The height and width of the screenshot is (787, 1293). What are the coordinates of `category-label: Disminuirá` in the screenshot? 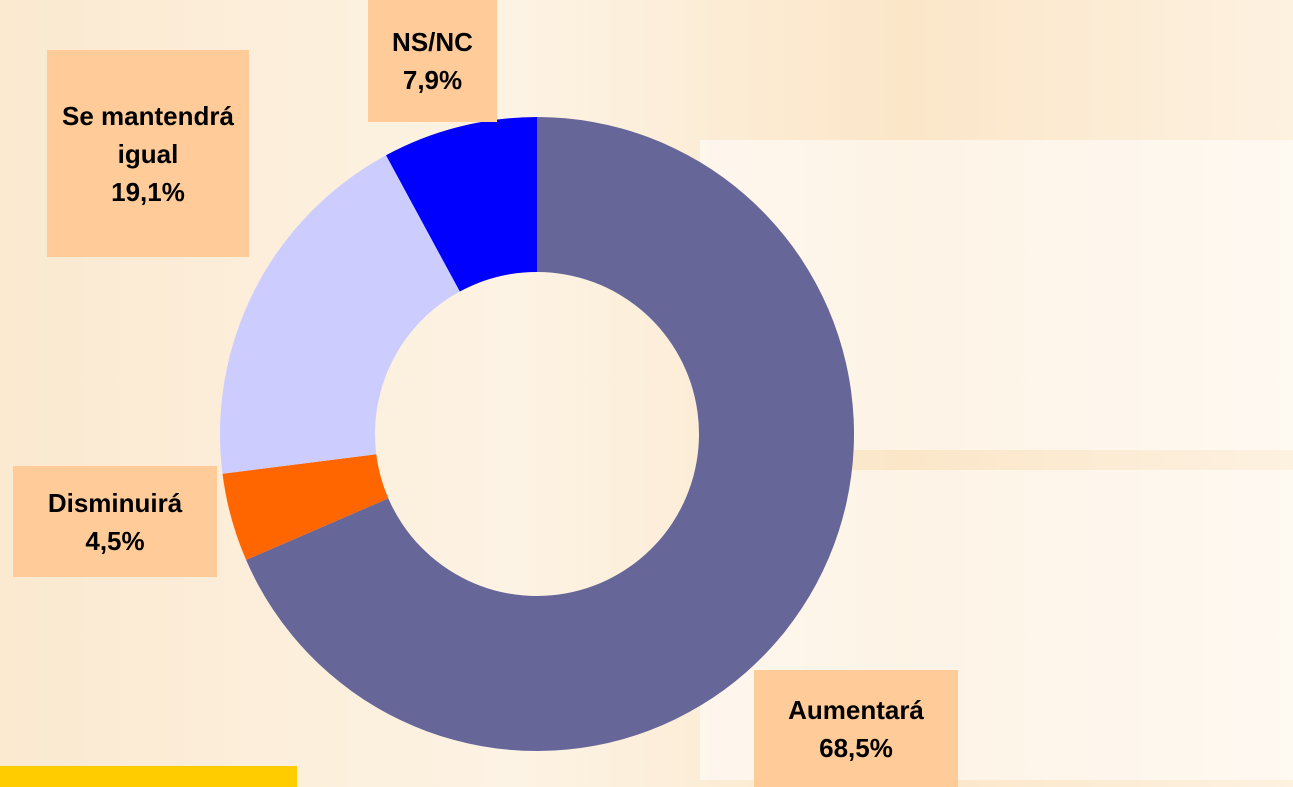 It's located at (115, 502).